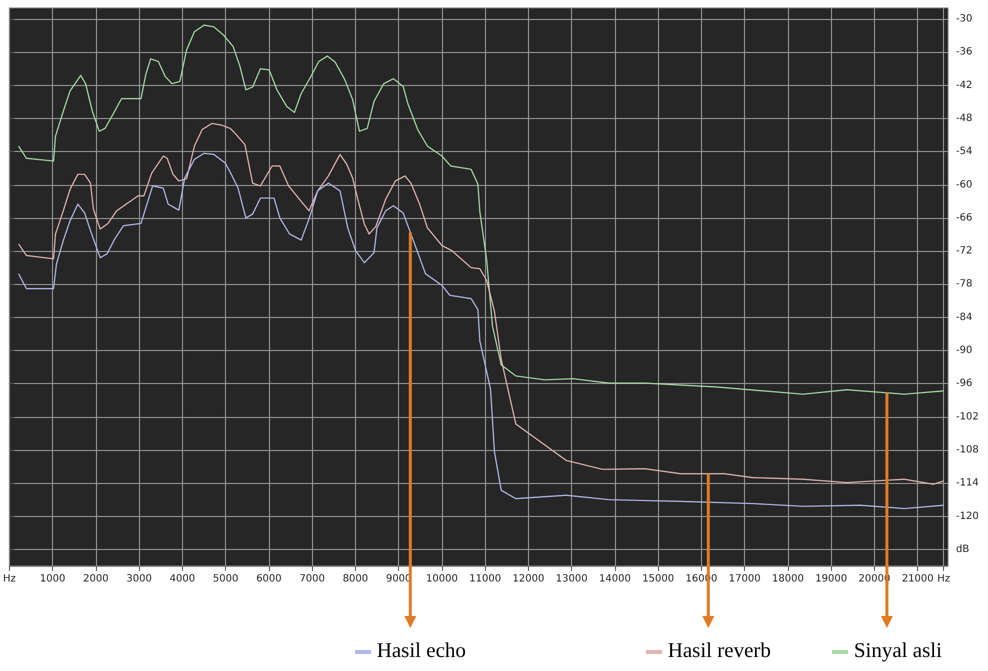  Describe the element at coordinates (139, 579) in the screenshot. I see `x-tick-label: 3000` at that location.